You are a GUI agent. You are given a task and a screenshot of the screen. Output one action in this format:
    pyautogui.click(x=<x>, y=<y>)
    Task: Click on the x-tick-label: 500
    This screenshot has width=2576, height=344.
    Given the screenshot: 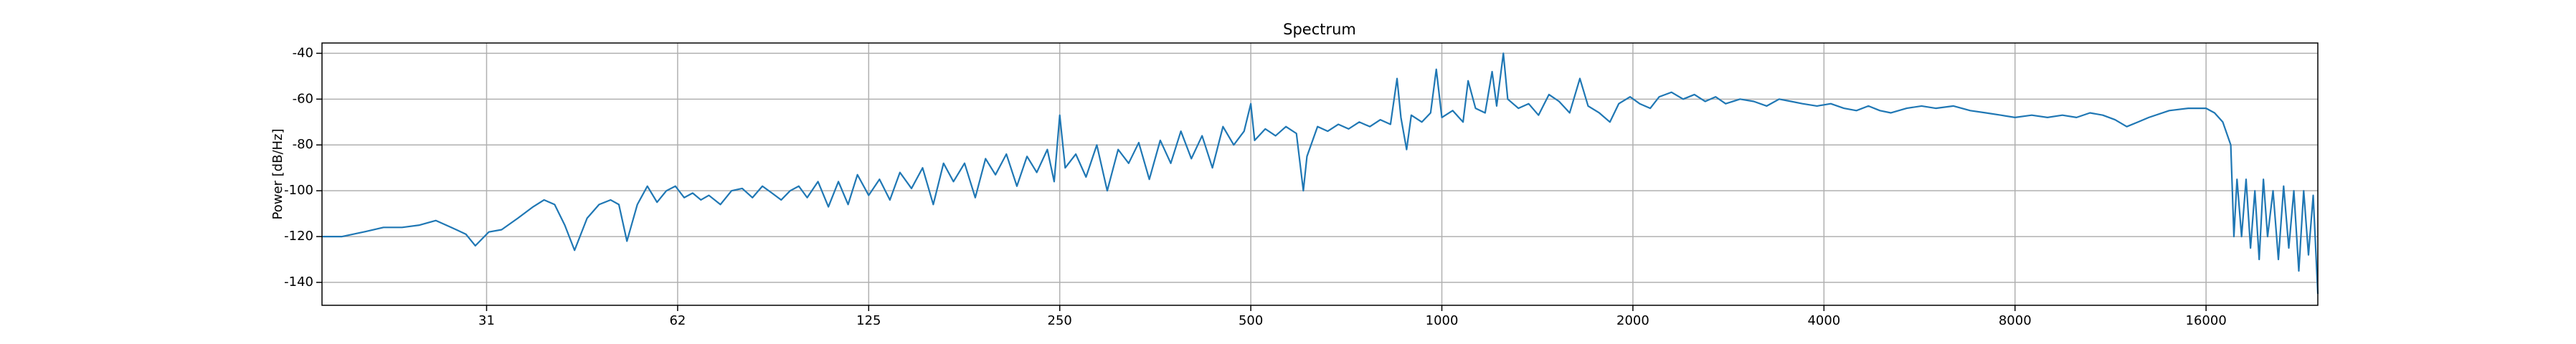 What is the action you would take?
    pyautogui.click(x=1251, y=320)
    